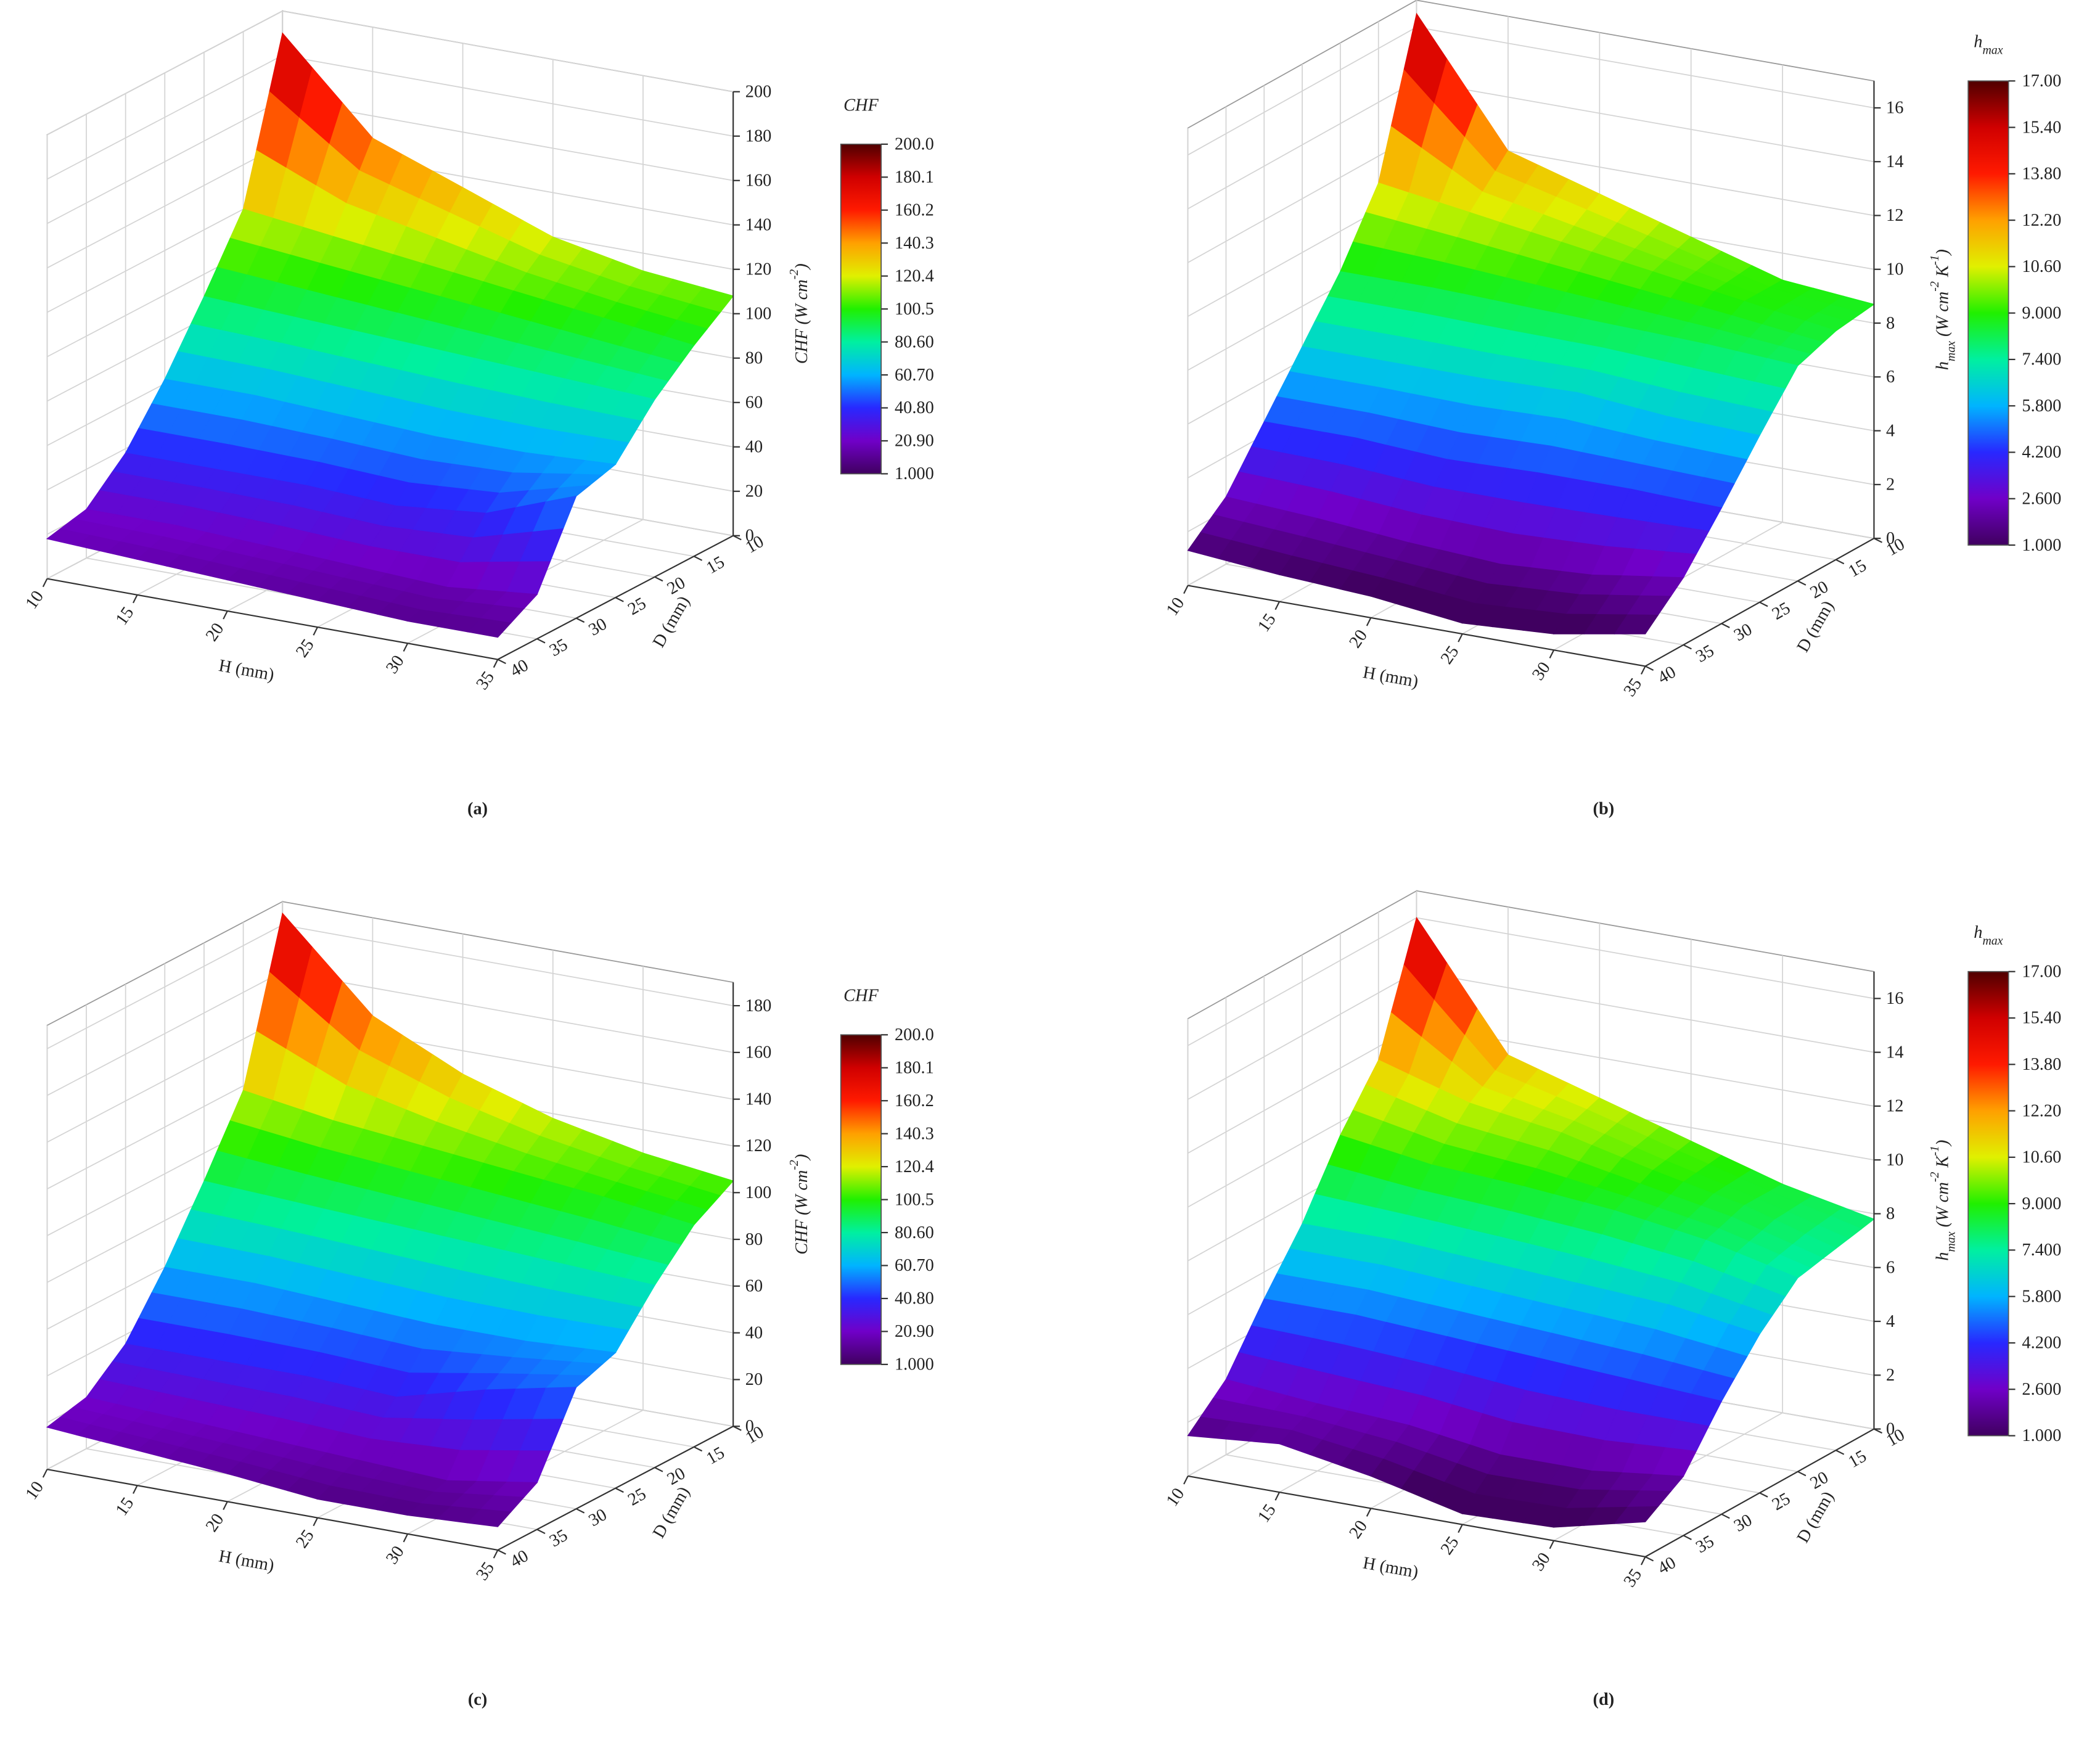  Describe the element at coordinates (861, 1199) in the screenshot. I see `colorbar` at that location.